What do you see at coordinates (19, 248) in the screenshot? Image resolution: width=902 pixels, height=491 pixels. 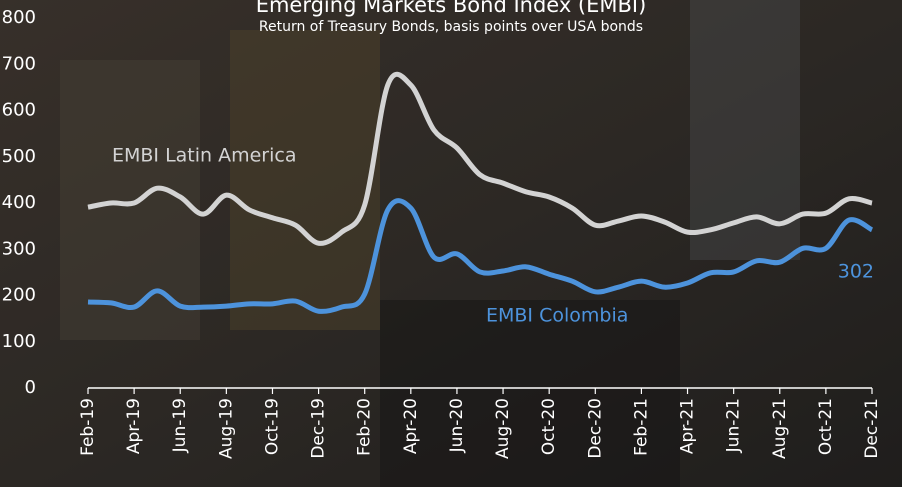 I see `y-tick-label: 300` at bounding box center [19, 248].